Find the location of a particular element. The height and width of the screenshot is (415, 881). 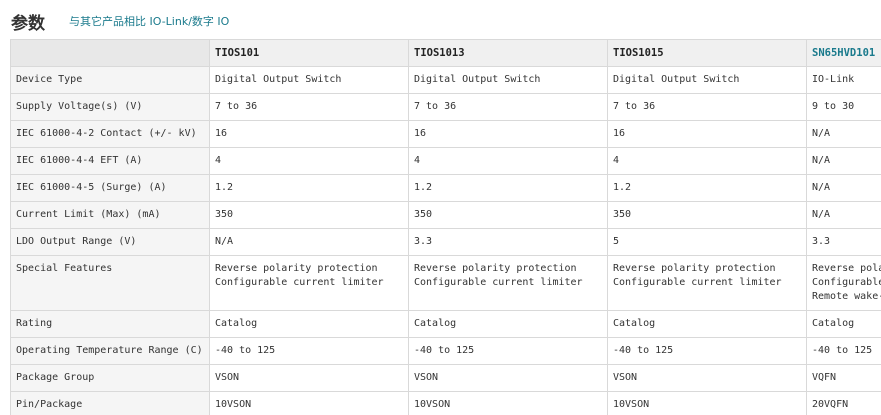

row-label: Current Limit (Max) (mA) is located at coordinates (110, 215).